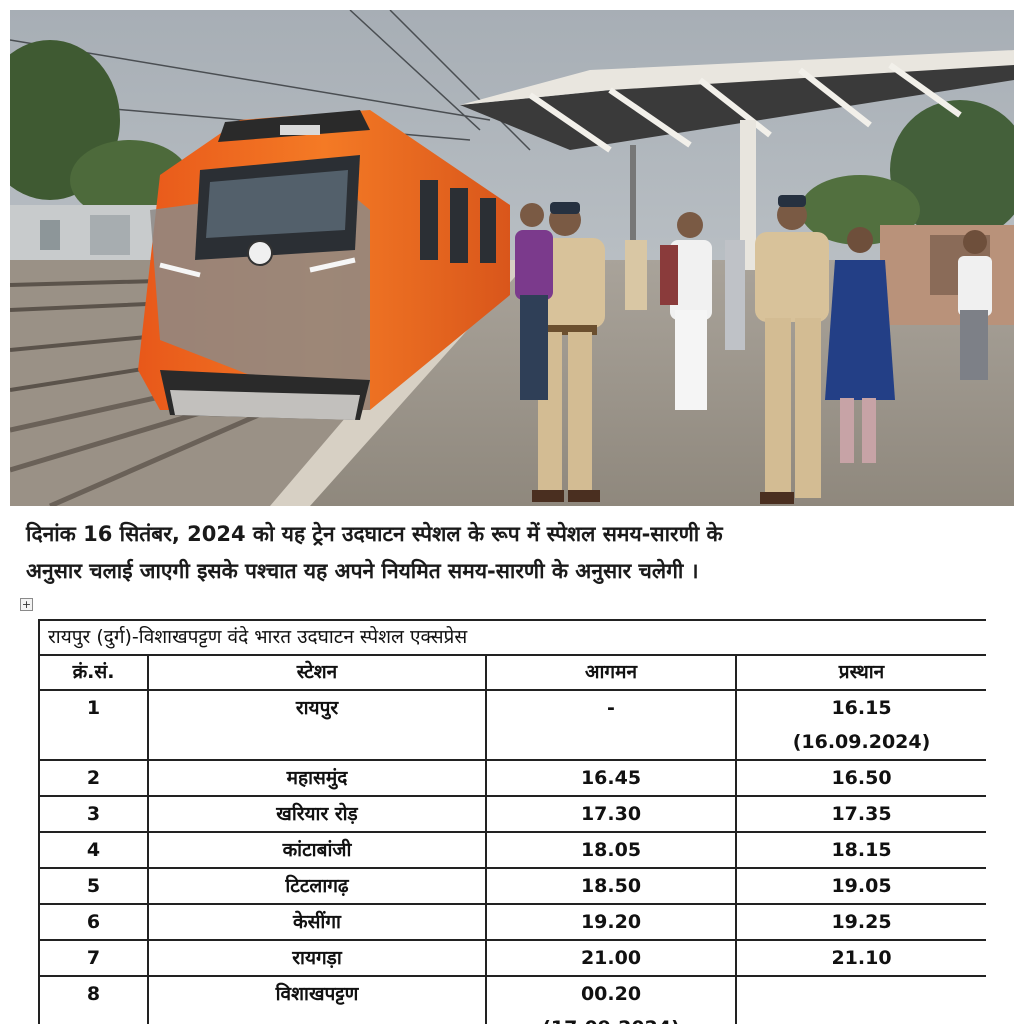 The image size is (1024, 1024). I want to click on table-row: 8 विशाखपट्टण 00.20 (17.09.2024), so click(512, 999).